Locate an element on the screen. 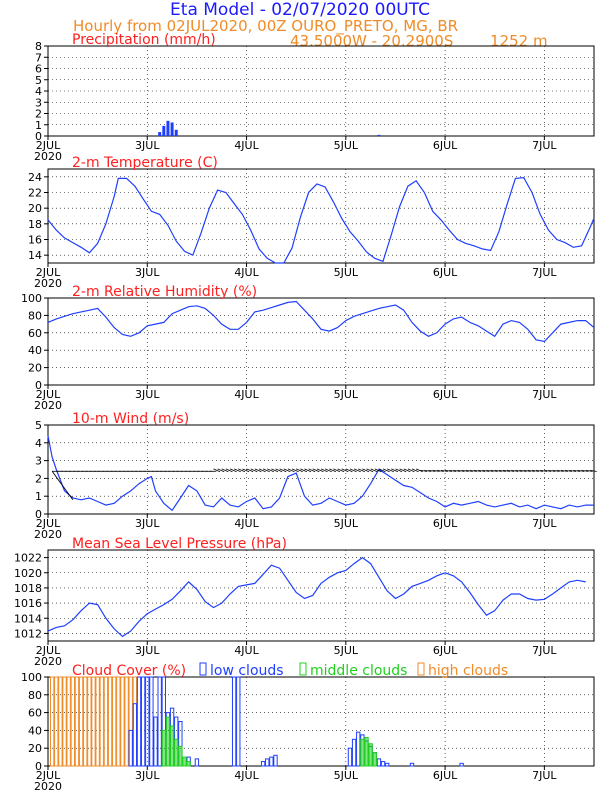  precip-ytick-label: 8 is located at coordinates (38, 46).